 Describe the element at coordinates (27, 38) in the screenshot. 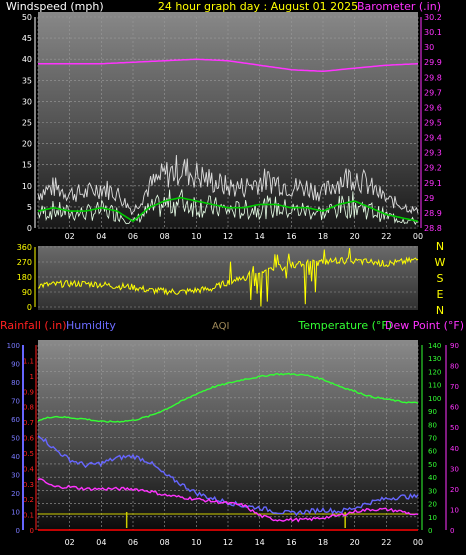

I see `wind-tick-label: 45` at that location.